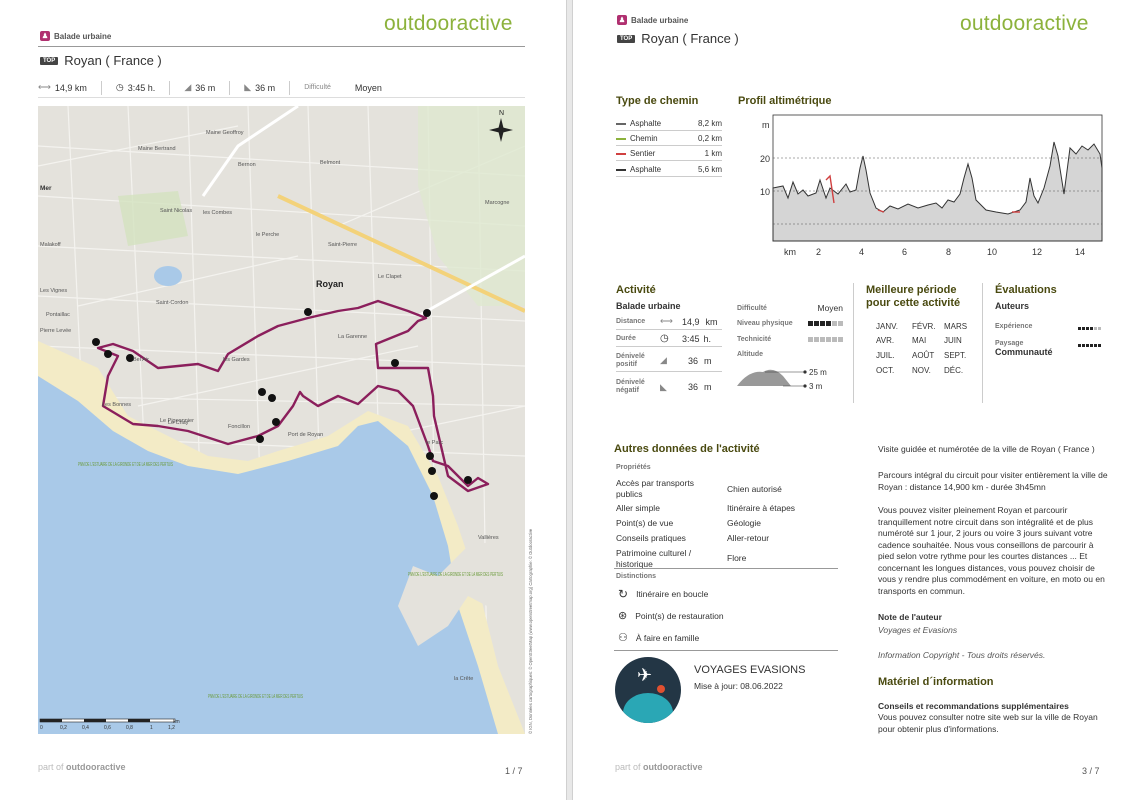 This screenshot has width=1140, height=800. What do you see at coordinates (830, 189) in the screenshot?
I see `sentier-segment` at bounding box center [830, 189].